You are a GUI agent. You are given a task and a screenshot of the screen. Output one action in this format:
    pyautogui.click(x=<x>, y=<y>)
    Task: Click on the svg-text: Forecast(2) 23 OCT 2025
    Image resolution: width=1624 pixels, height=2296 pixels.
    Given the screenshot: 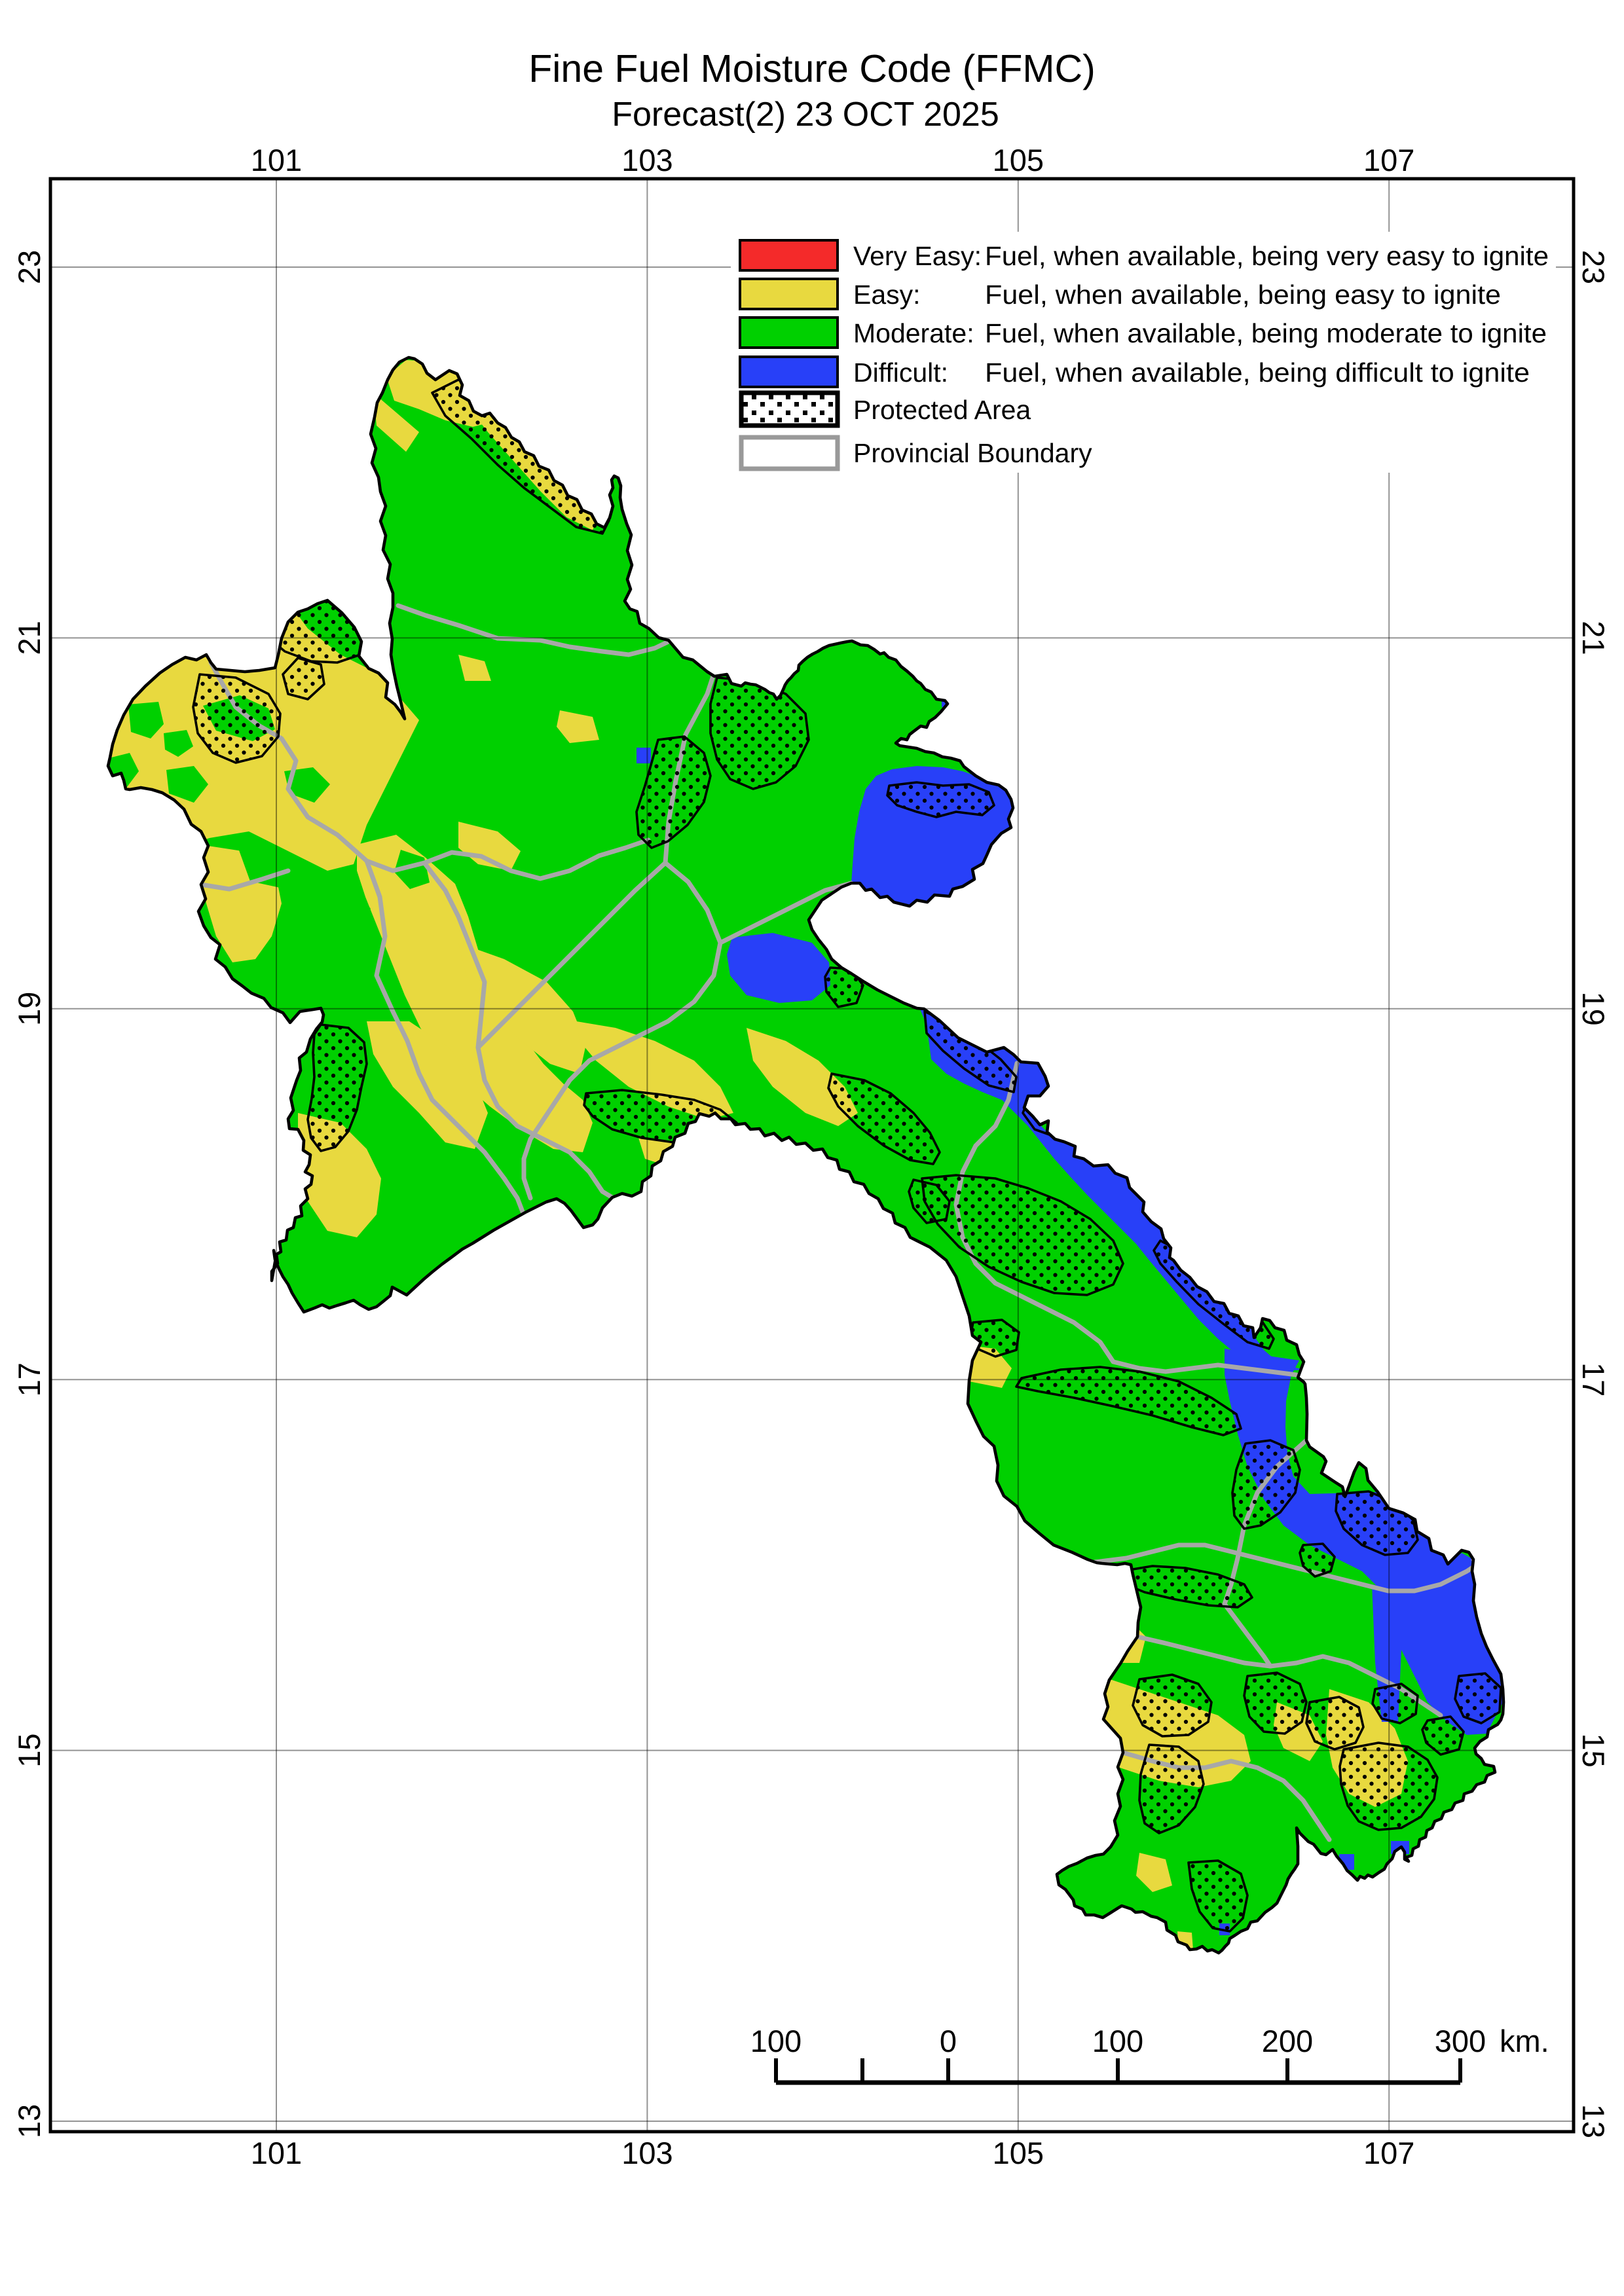 What is the action you would take?
    pyautogui.click(x=805, y=115)
    